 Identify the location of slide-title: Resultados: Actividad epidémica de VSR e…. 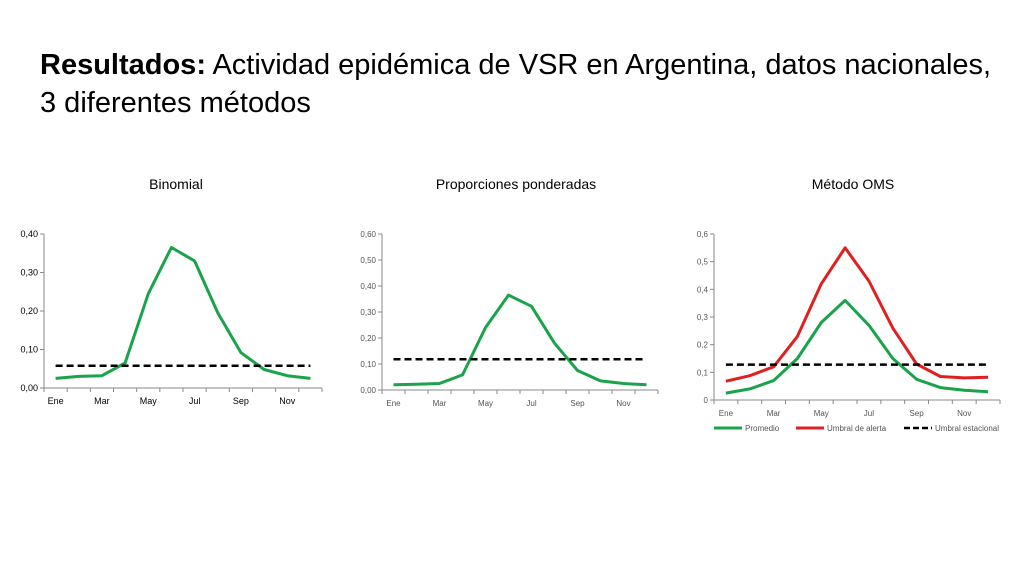
(520, 84).